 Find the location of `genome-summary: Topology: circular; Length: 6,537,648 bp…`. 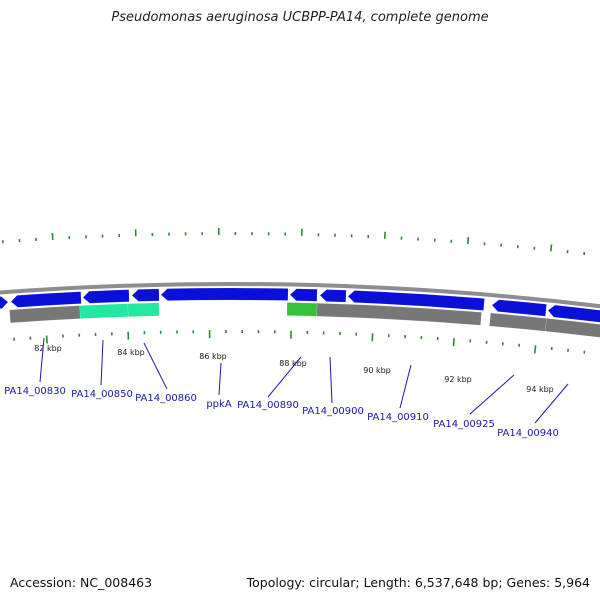

genome-summary: Topology: circular; Length: 6,537,648 bp… is located at coordinates (418, 582).